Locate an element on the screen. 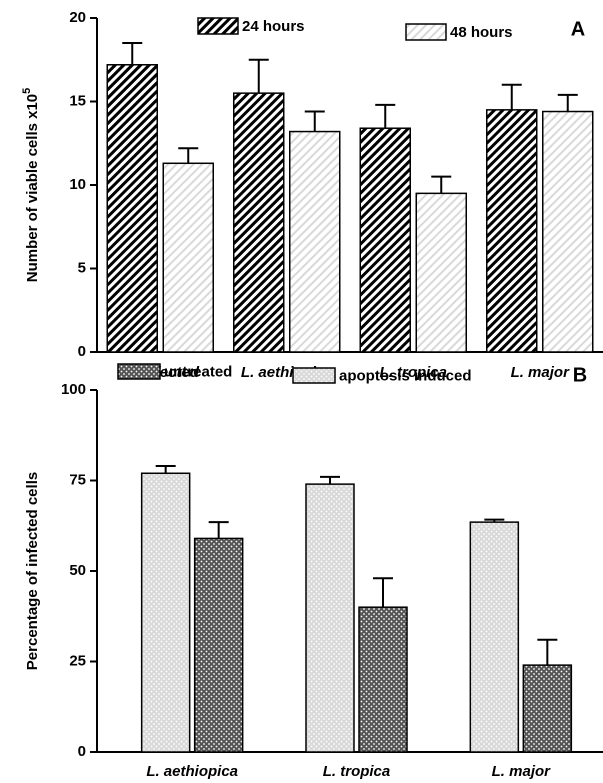 Image resolution: width=603 pixels, height=783 pixels. y-tick-label: 100 is located at coordinates (73, 389).